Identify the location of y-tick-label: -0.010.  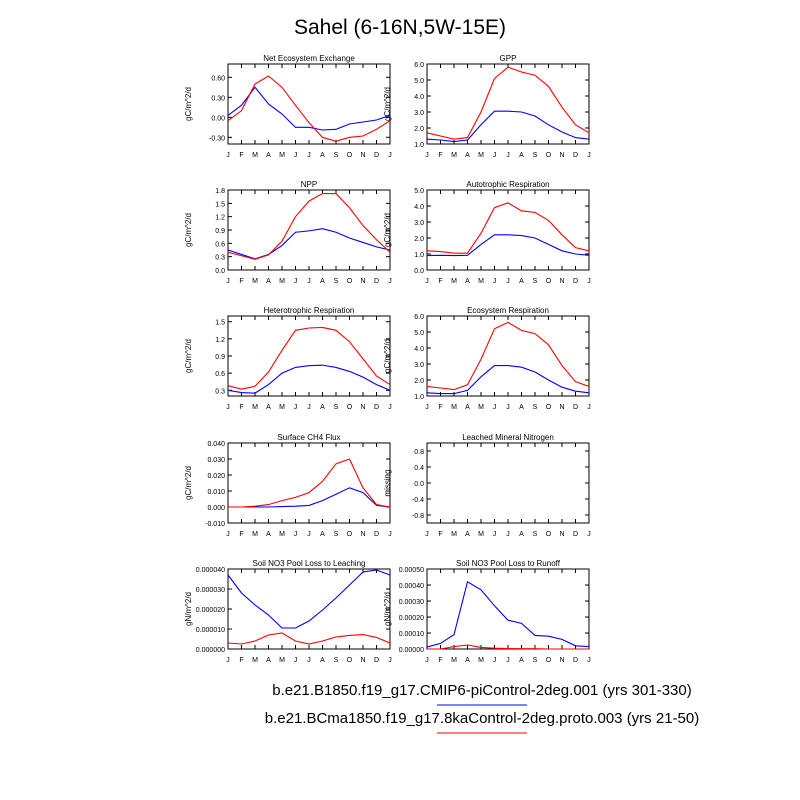
(215, 524).